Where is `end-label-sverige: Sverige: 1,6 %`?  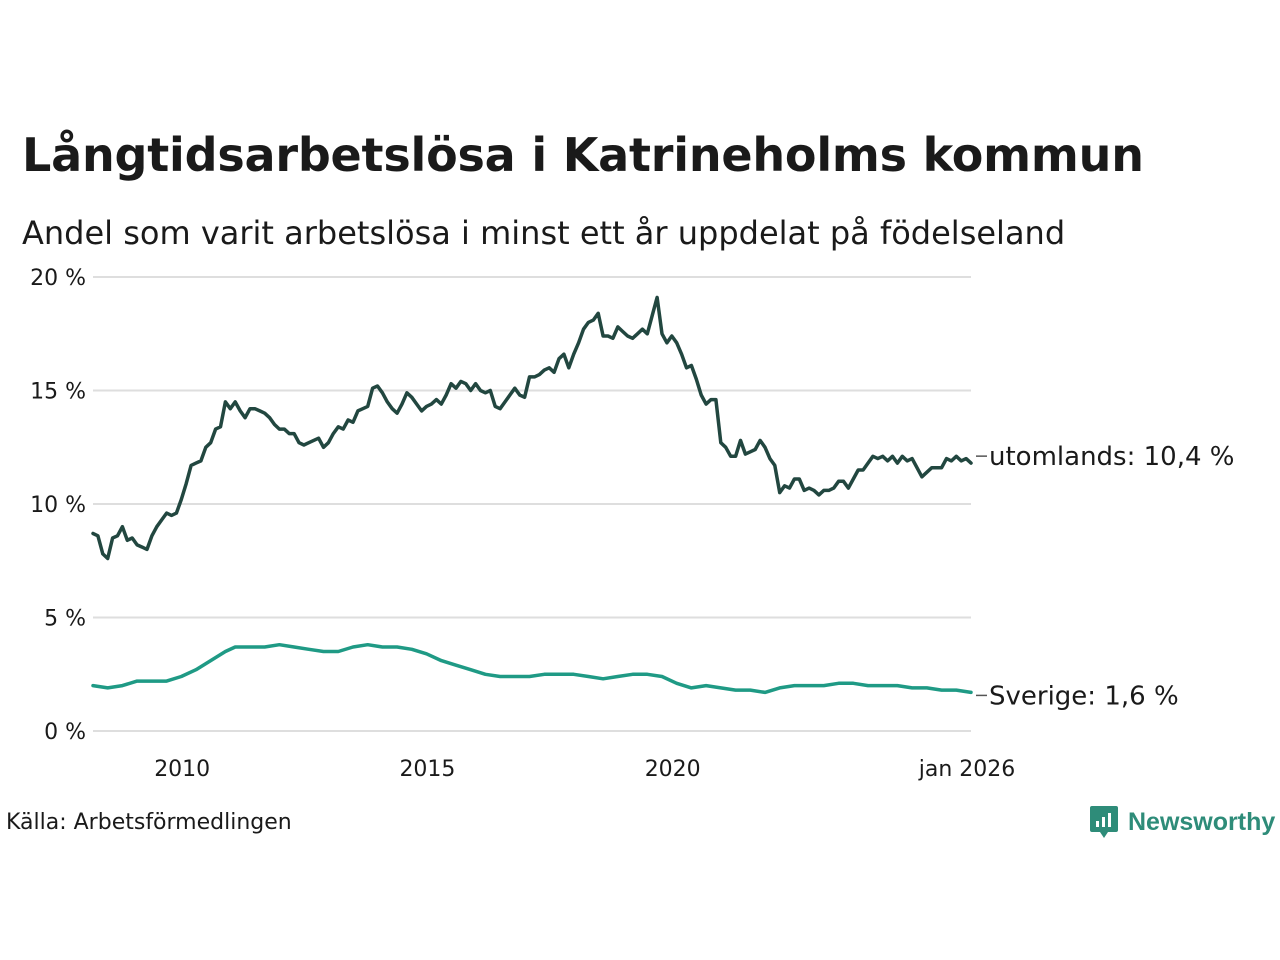 end-label-sverige: Sverige: 1,6 % is located at coordinates (1084, 696).